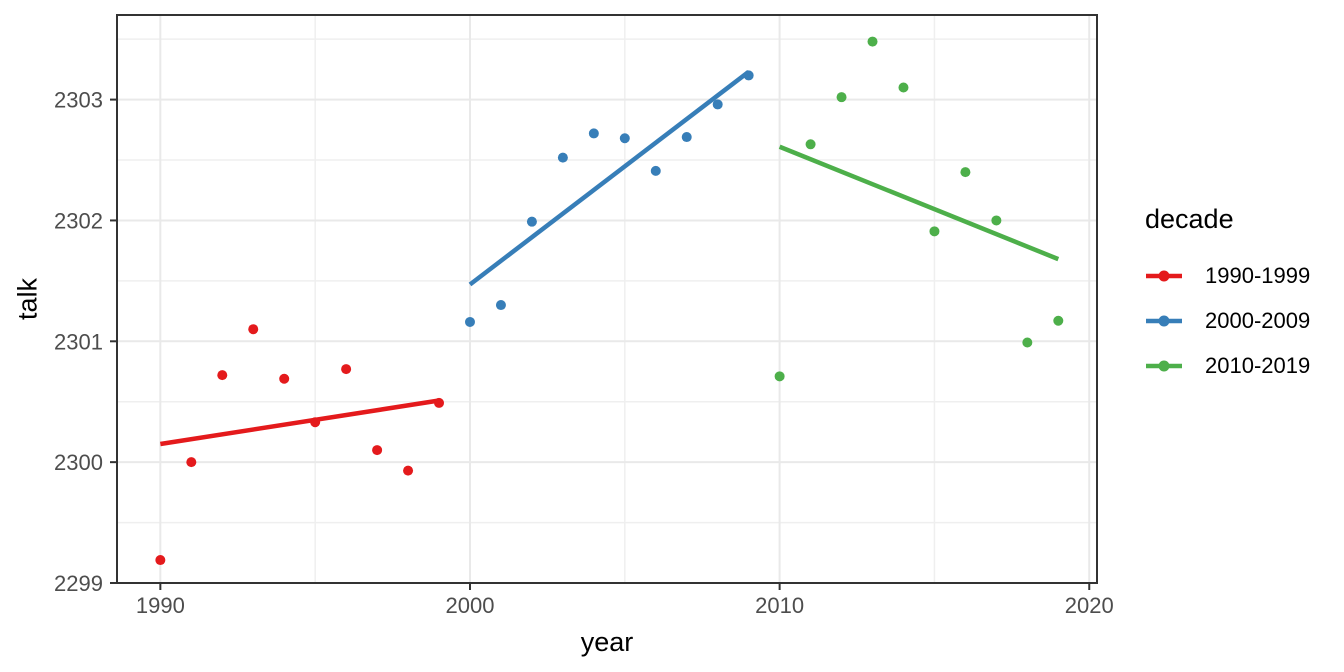 Image resolution: width=1344 pixels, height=672 pixels. I want to click on y-tick-label: 2299, so click(78, 583).